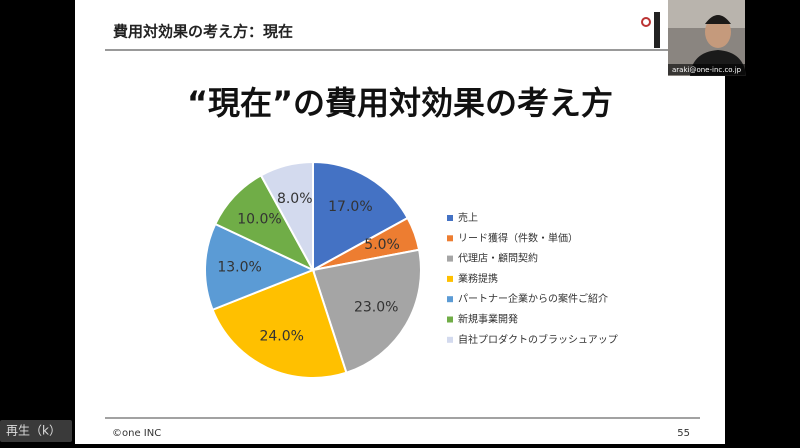  What do you see at coordinates (683, 433) in the screenshot?
I see `page-number: 55` at bounding box center [683, 433].